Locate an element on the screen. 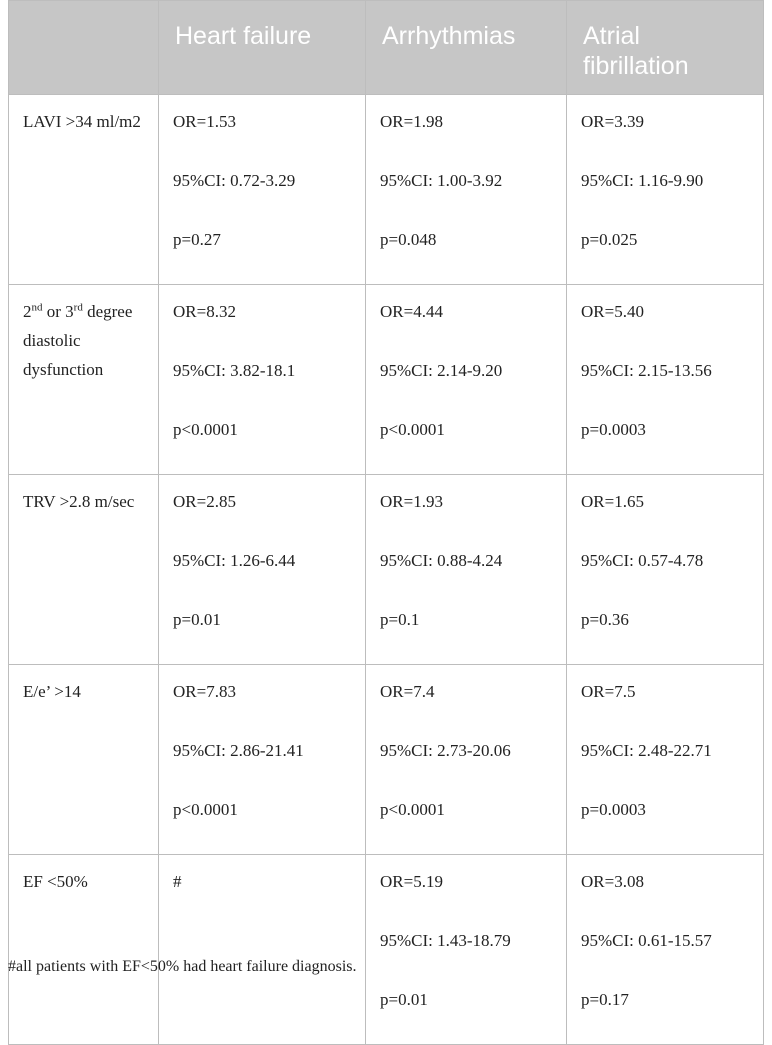 The width and height of the screenshot is (772, 1045). cell-line: # is located at coordinates (177, 881).